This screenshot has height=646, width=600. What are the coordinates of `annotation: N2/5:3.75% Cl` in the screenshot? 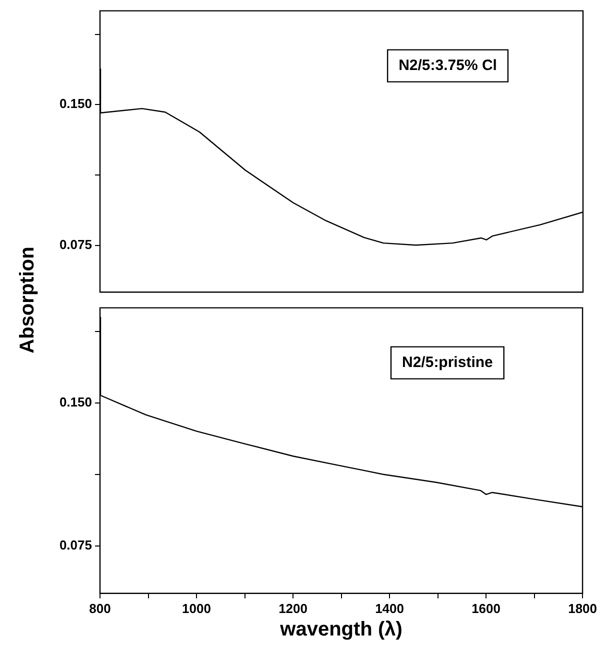 It's located at (447, 65).